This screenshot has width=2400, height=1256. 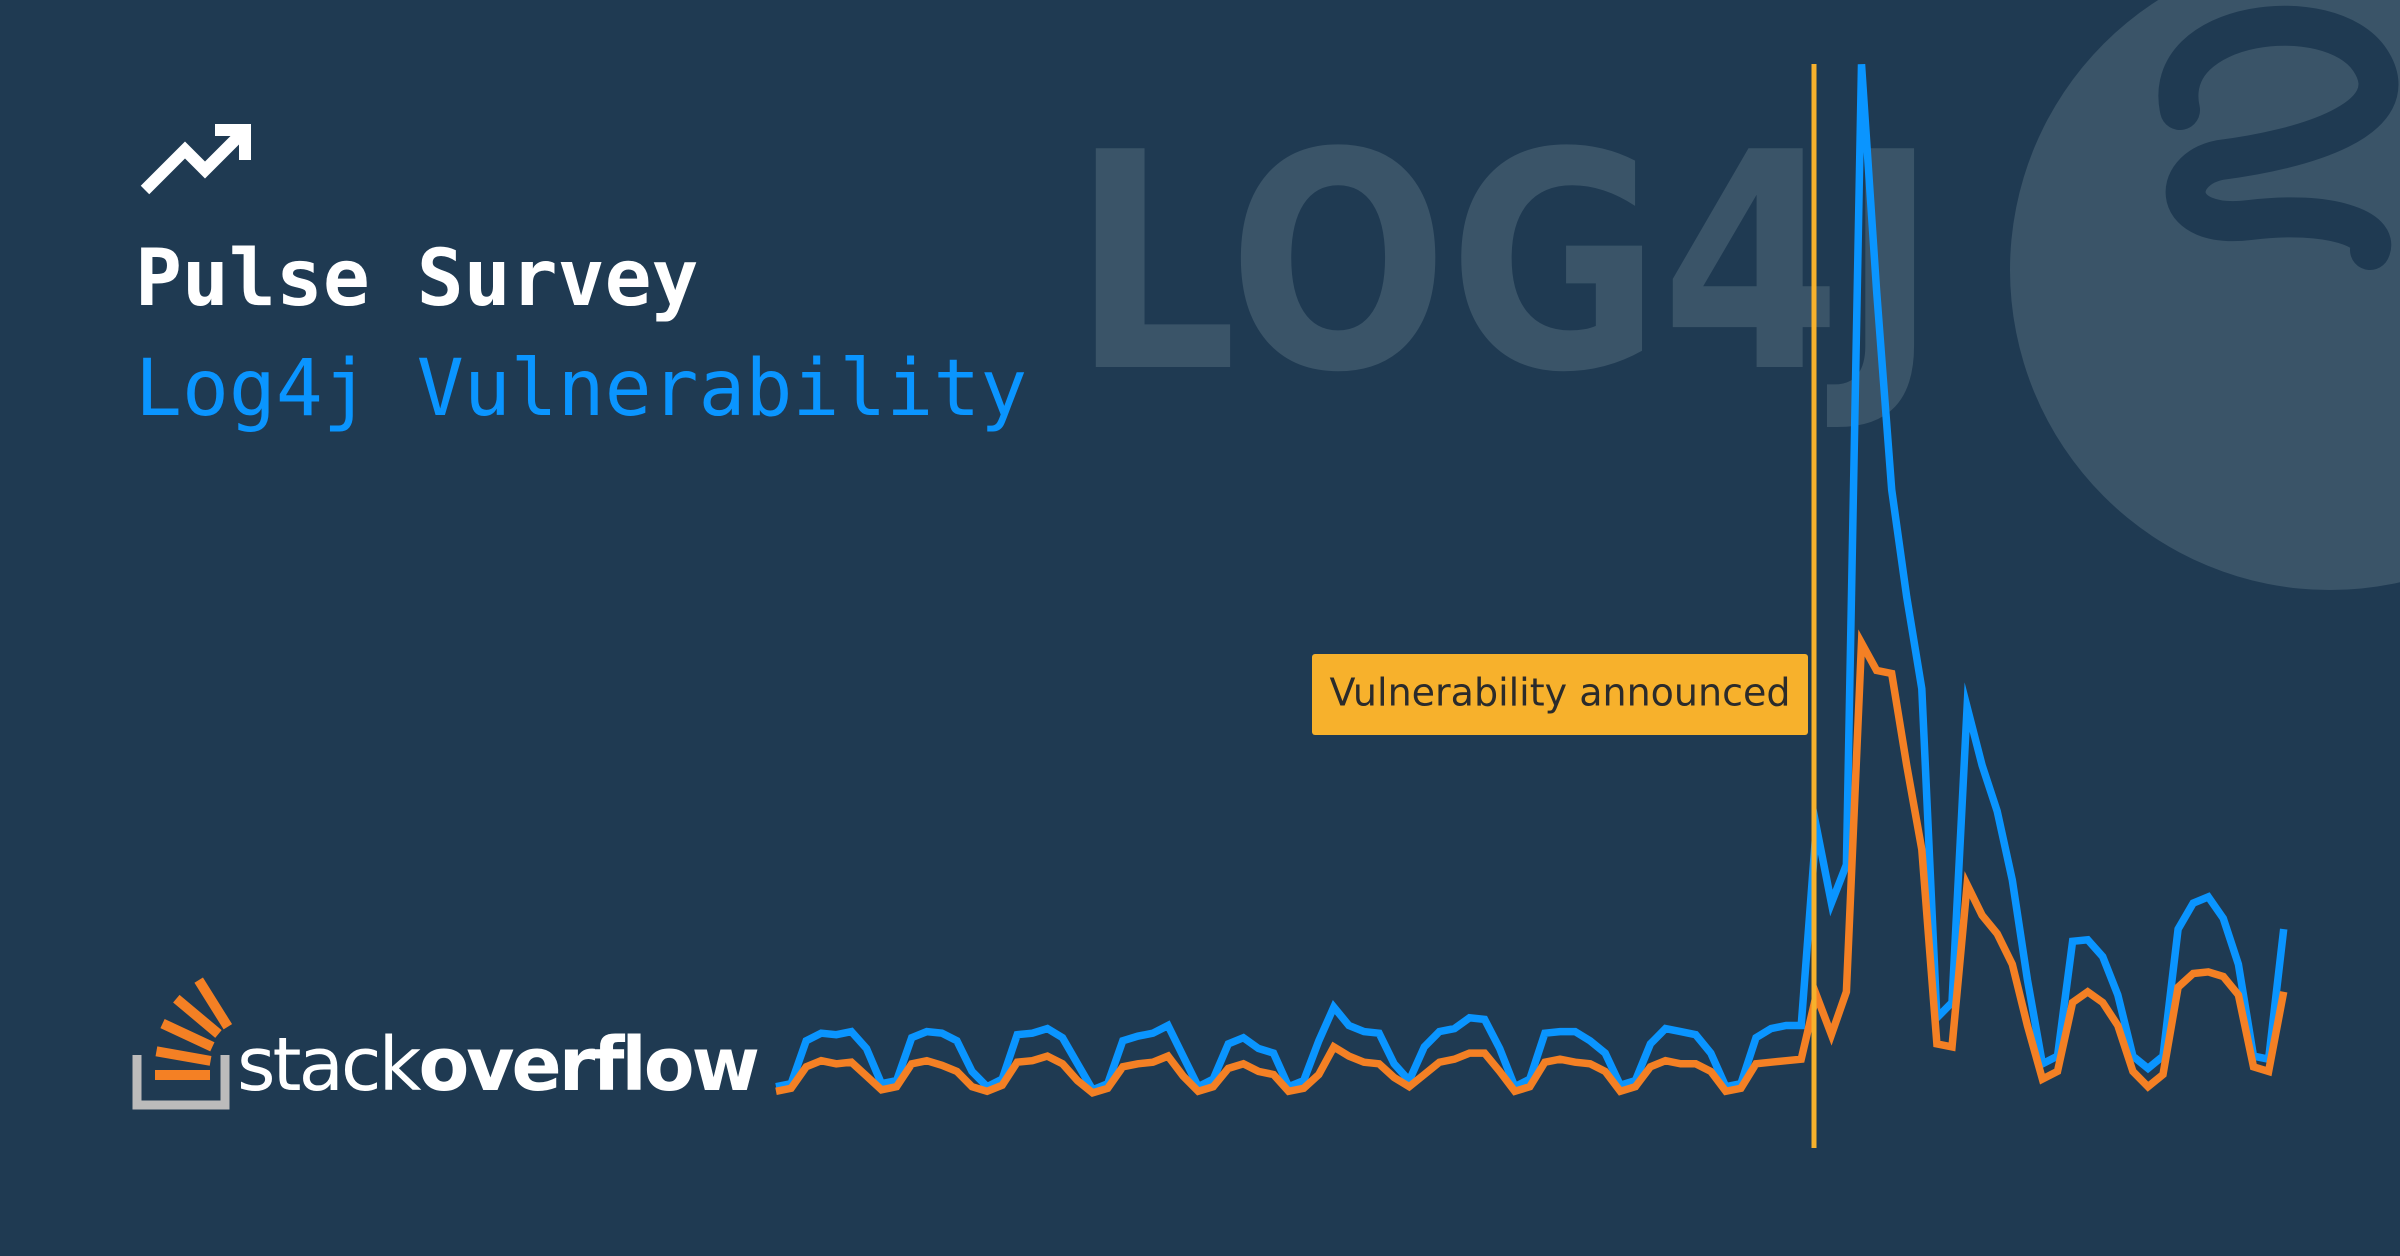 I want to click on logo-swirl, so click(x=2278, y=137).